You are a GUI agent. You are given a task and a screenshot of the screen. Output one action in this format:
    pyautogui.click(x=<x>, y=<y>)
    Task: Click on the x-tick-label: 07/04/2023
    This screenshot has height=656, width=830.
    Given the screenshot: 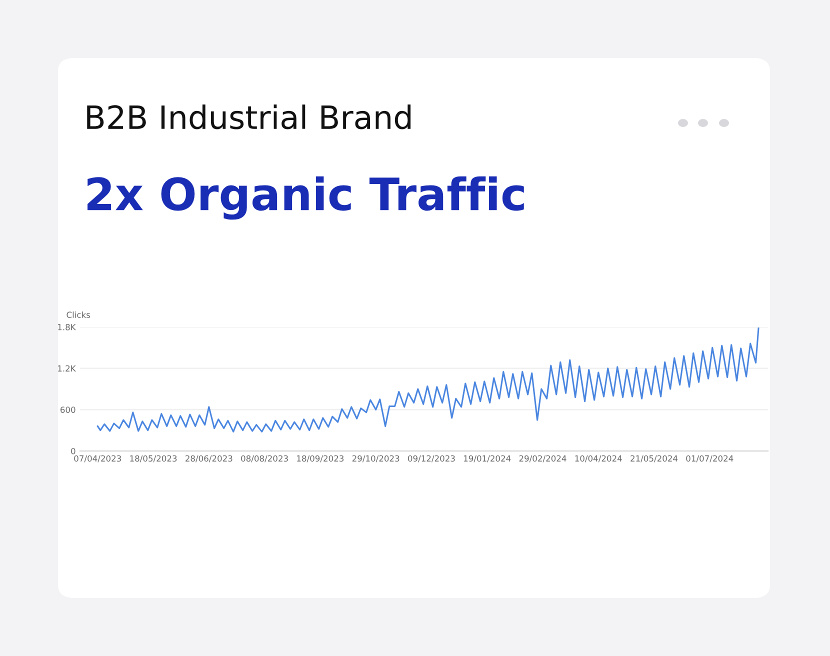 What is the action you would take?
    pyautogui.click(x=97, y=458)
    